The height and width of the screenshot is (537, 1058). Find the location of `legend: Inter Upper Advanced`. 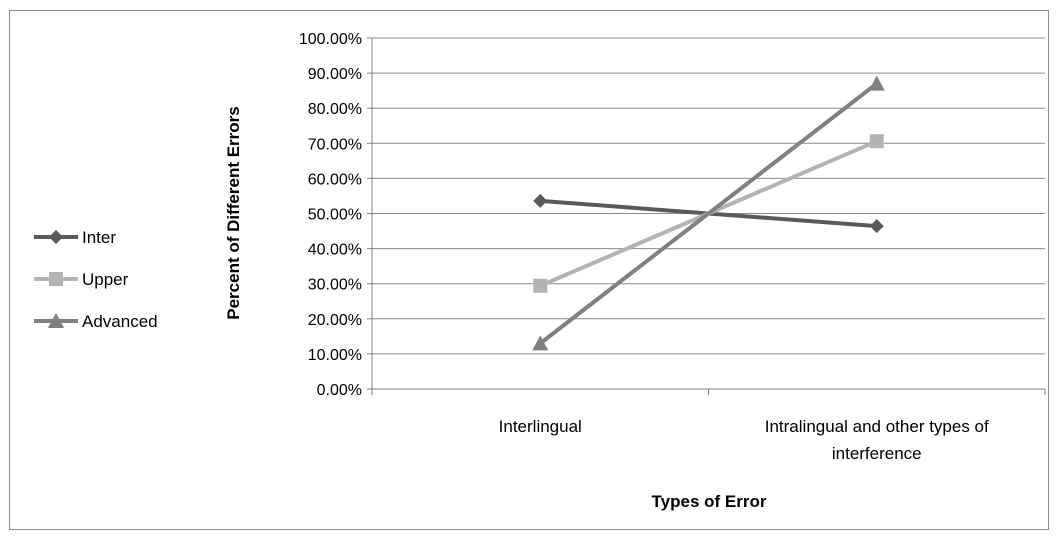

legend: Inter Upper Advanced is located at coordinates (96, 279).